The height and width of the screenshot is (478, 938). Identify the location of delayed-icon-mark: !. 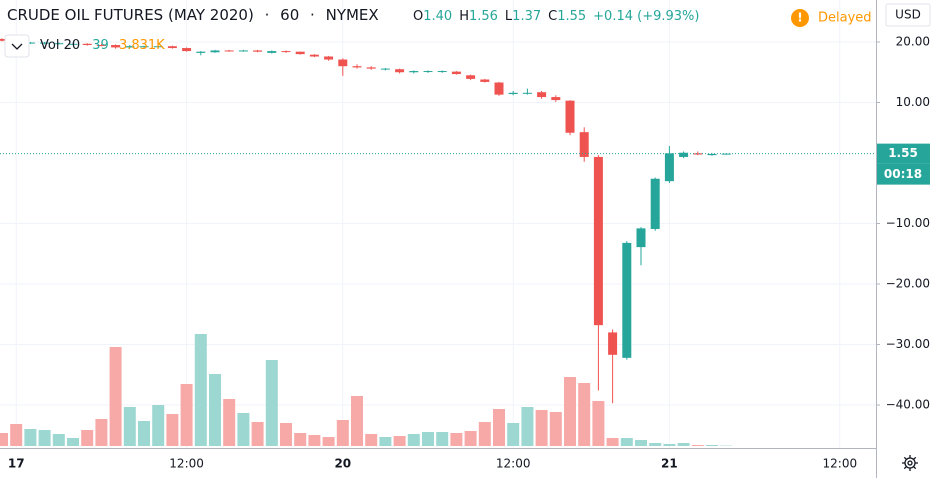
(799, 18).